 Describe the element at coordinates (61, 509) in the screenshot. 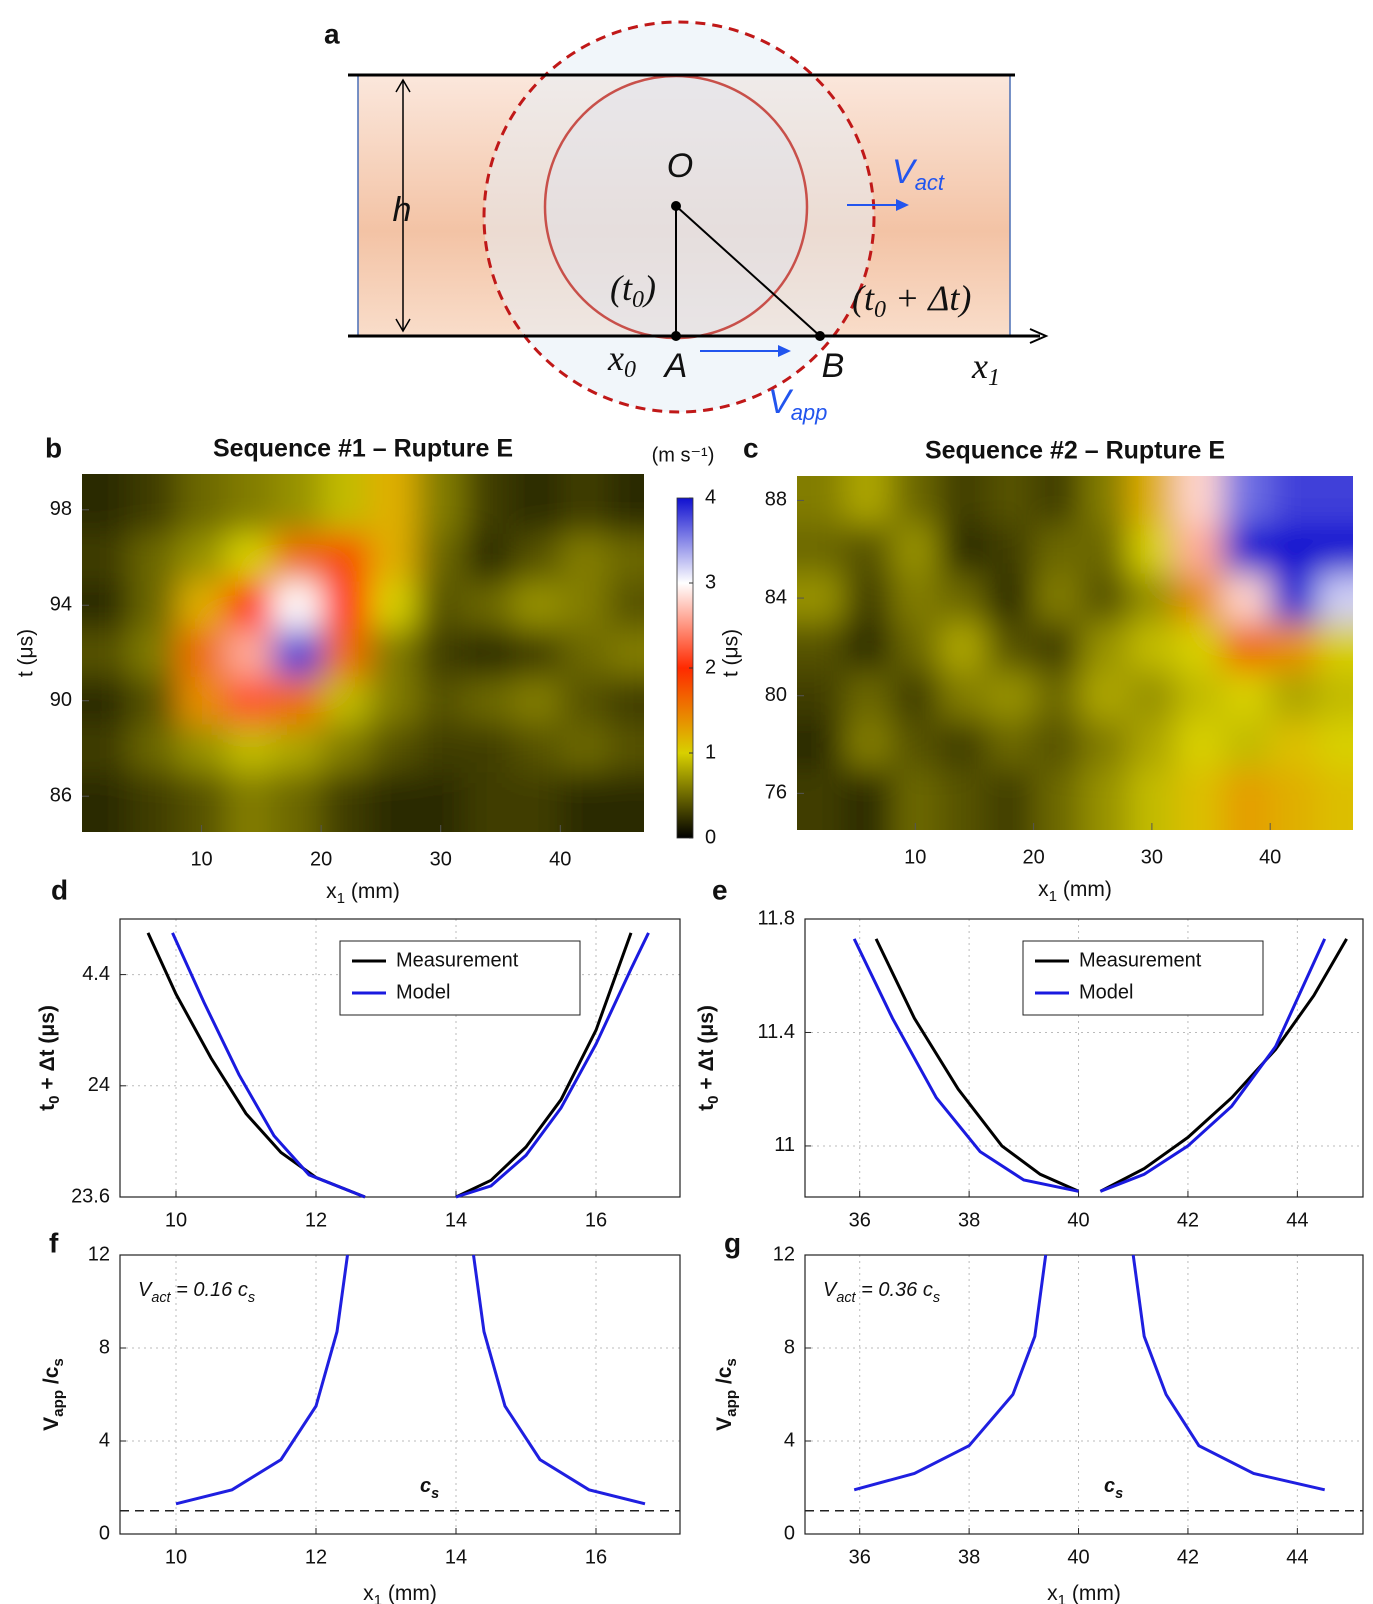

I see `y-tick-label: 98` at that location.